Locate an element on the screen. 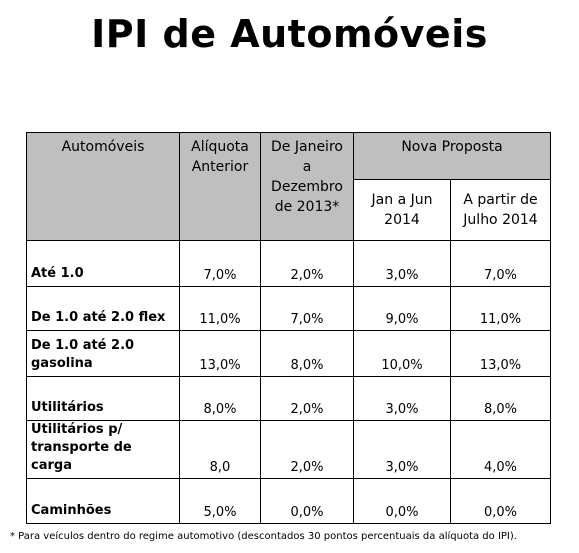 This screenshot has height=553, width=579. cell-a-partir-jul-2014: 4,0% is located at coordinates (500, 449).